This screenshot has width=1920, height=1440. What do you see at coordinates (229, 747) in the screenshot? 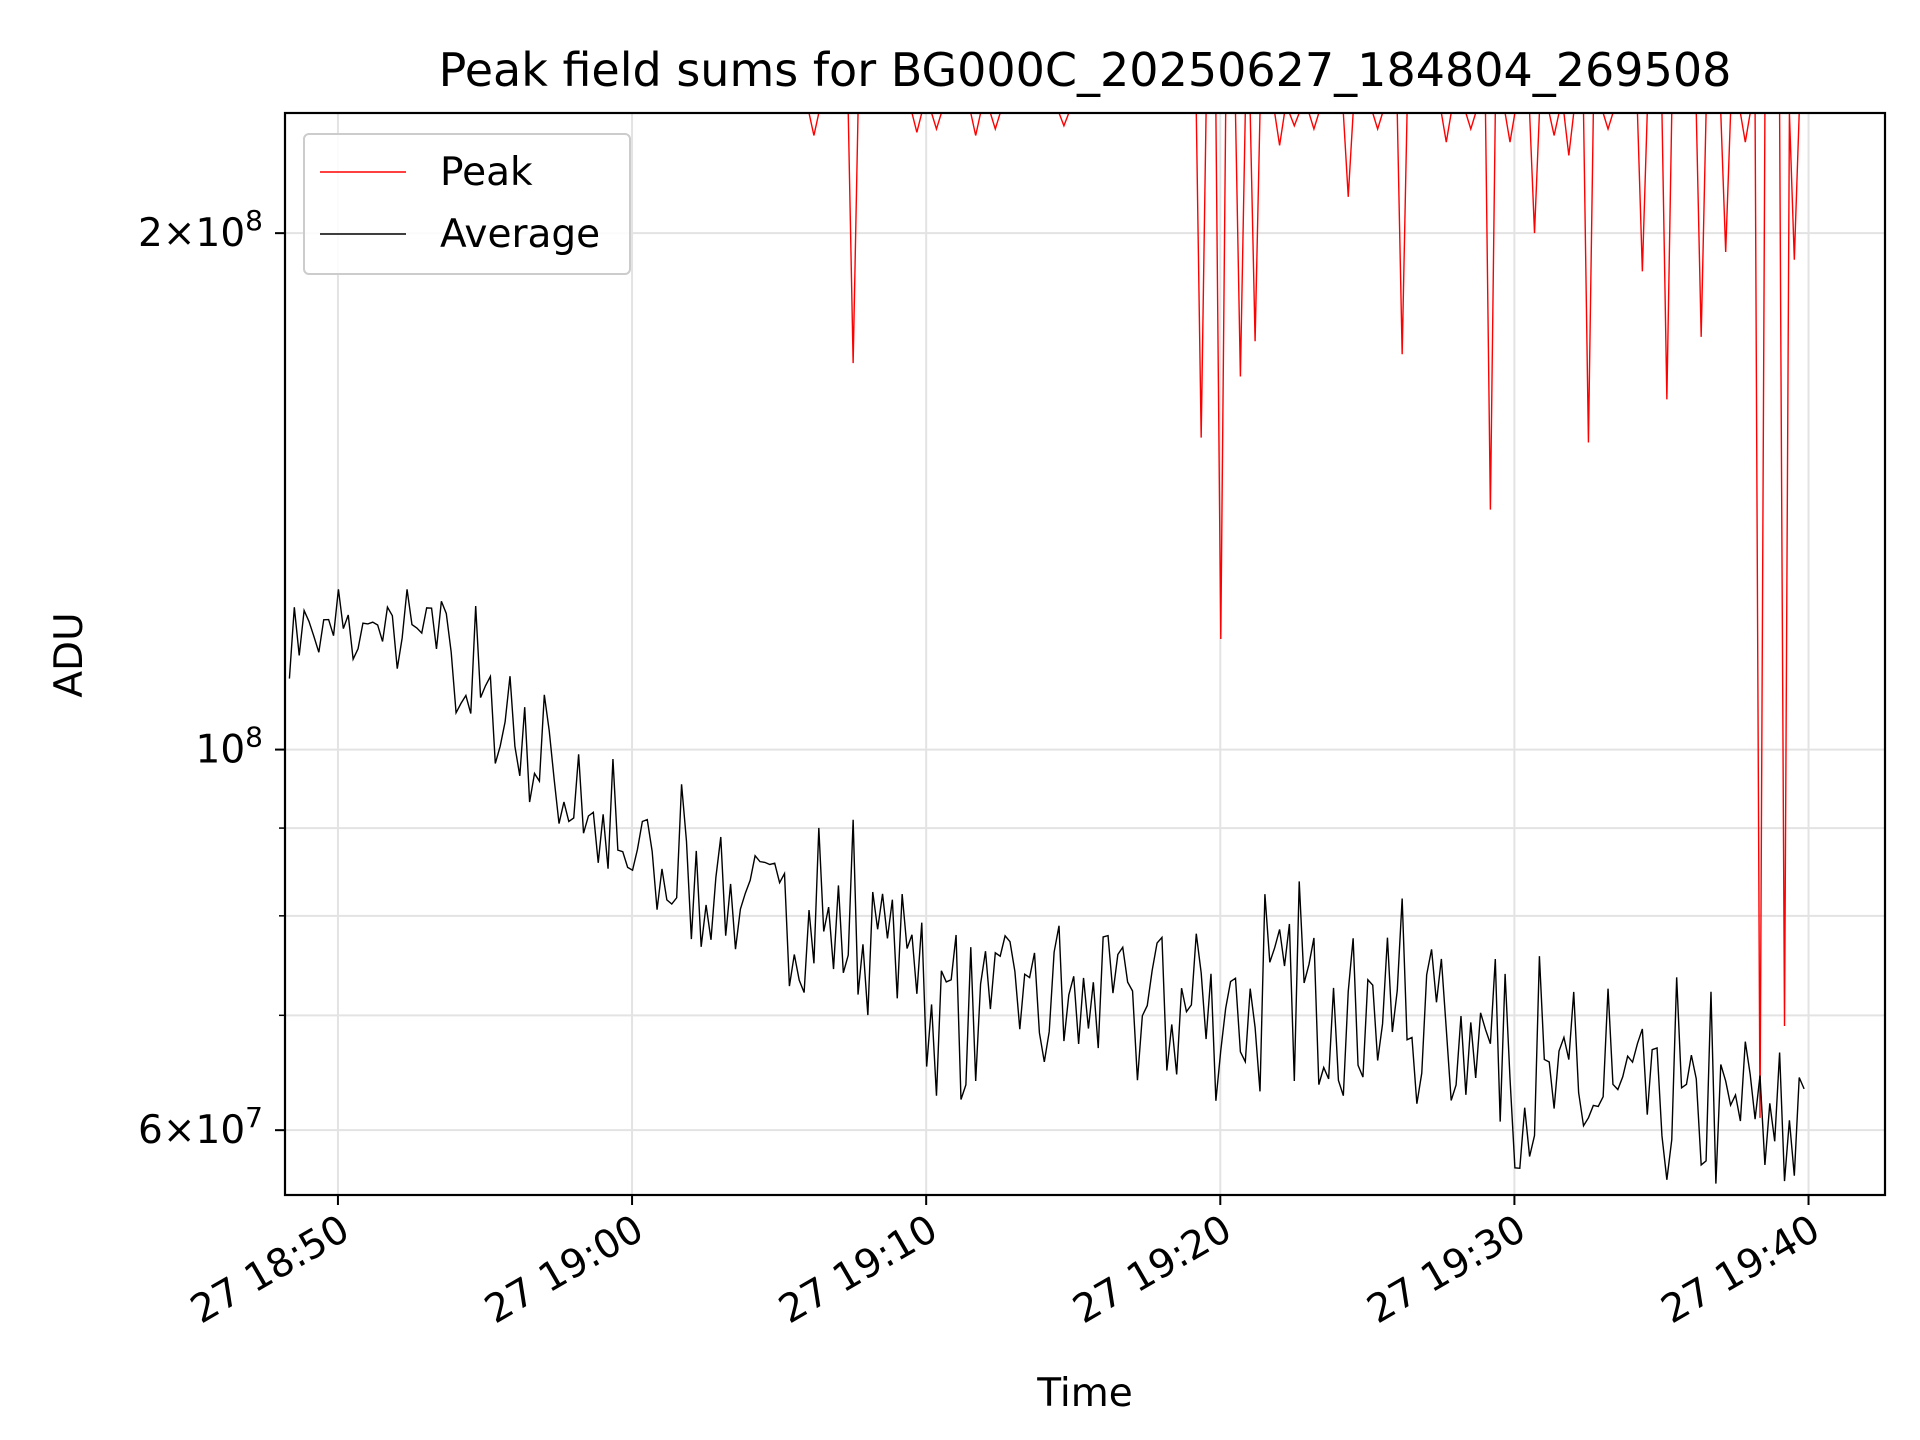
I see `y-tick-label: 108` at bounding box center [229, 747].